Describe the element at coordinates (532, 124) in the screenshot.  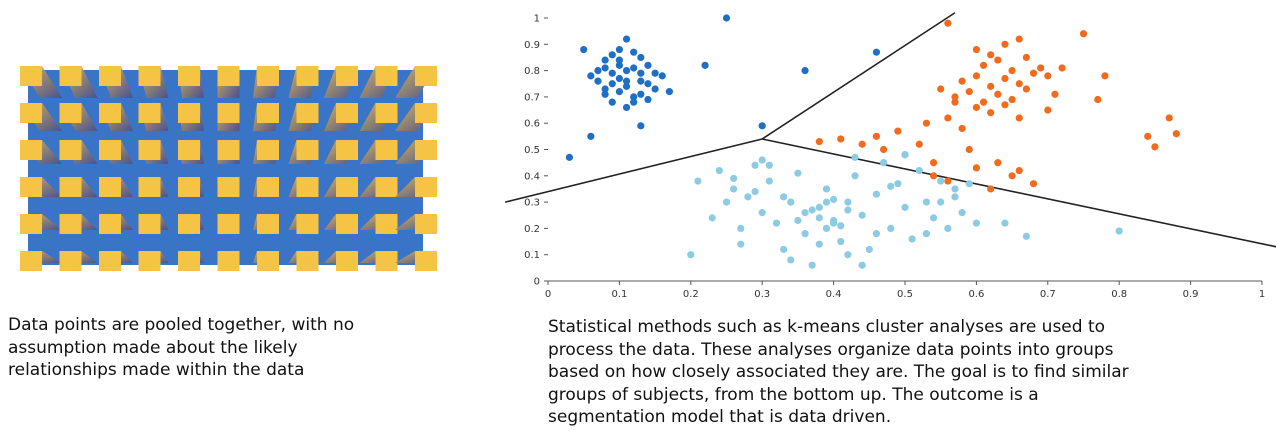
I see `y-tick-label: 0.6` at that location.